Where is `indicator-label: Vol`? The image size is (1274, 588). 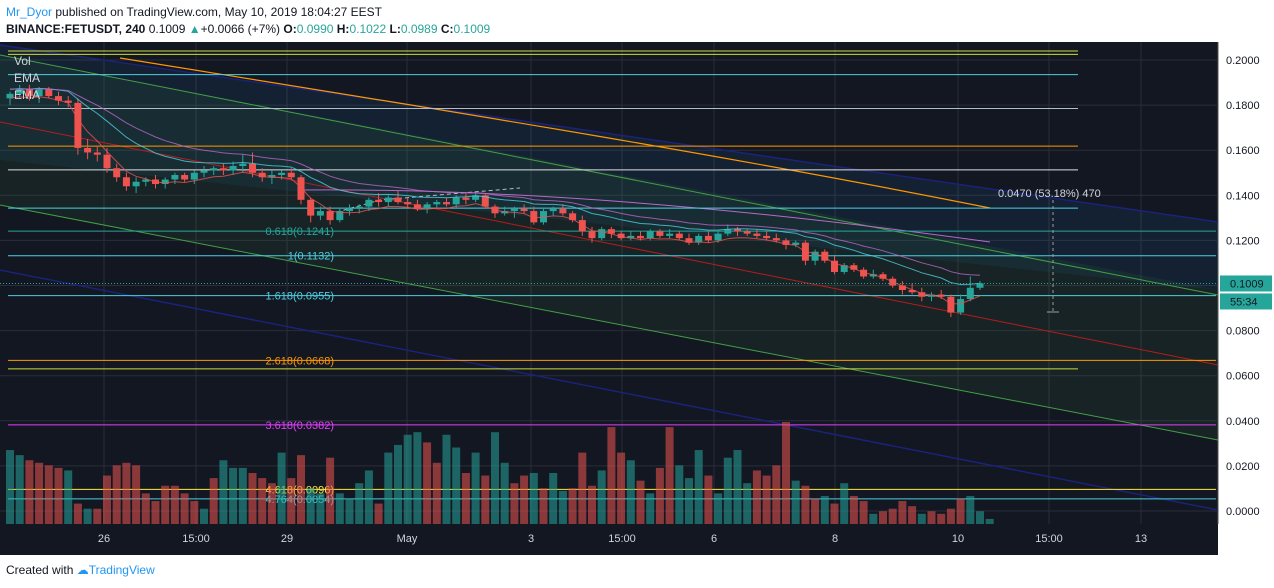
indicator-label: Vol is located at coordinates (22, 61).